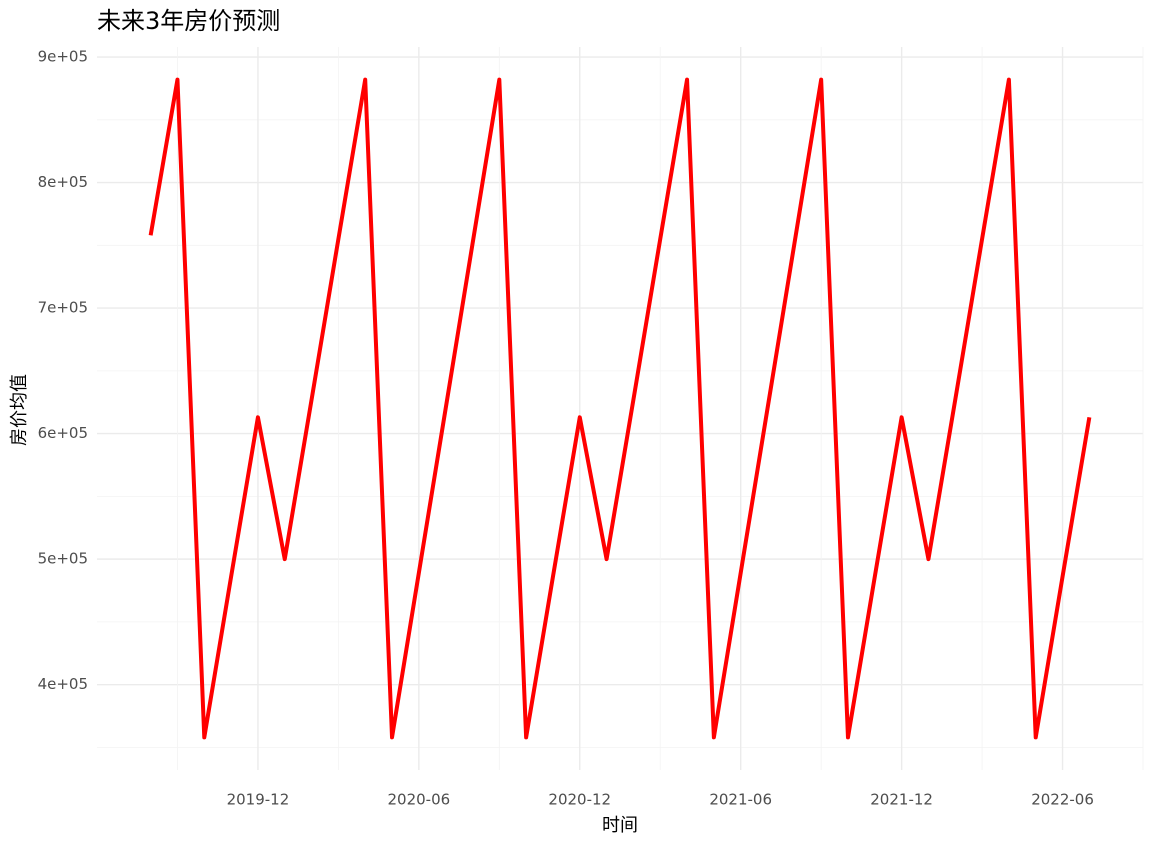 The width and height of the screenshot is (1153, 846). Describe the element at coordinates (258, 800) in the screenshot. I see `x-tick-label: 2019-12` at that location.